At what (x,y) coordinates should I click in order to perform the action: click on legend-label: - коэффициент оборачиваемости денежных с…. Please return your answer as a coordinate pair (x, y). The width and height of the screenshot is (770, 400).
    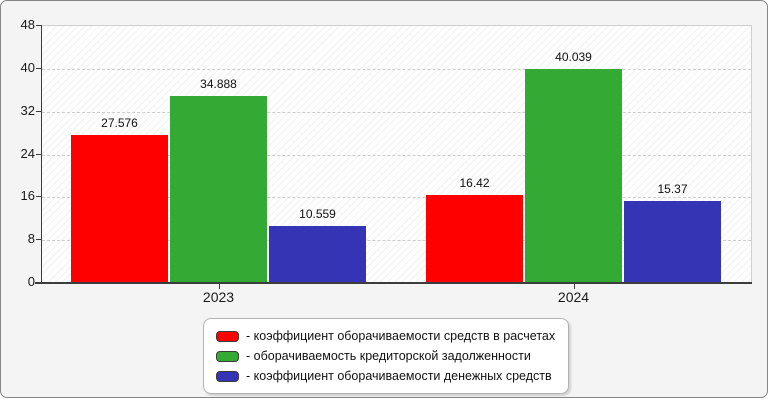
    Looking at the image, I should click on (399, 376).